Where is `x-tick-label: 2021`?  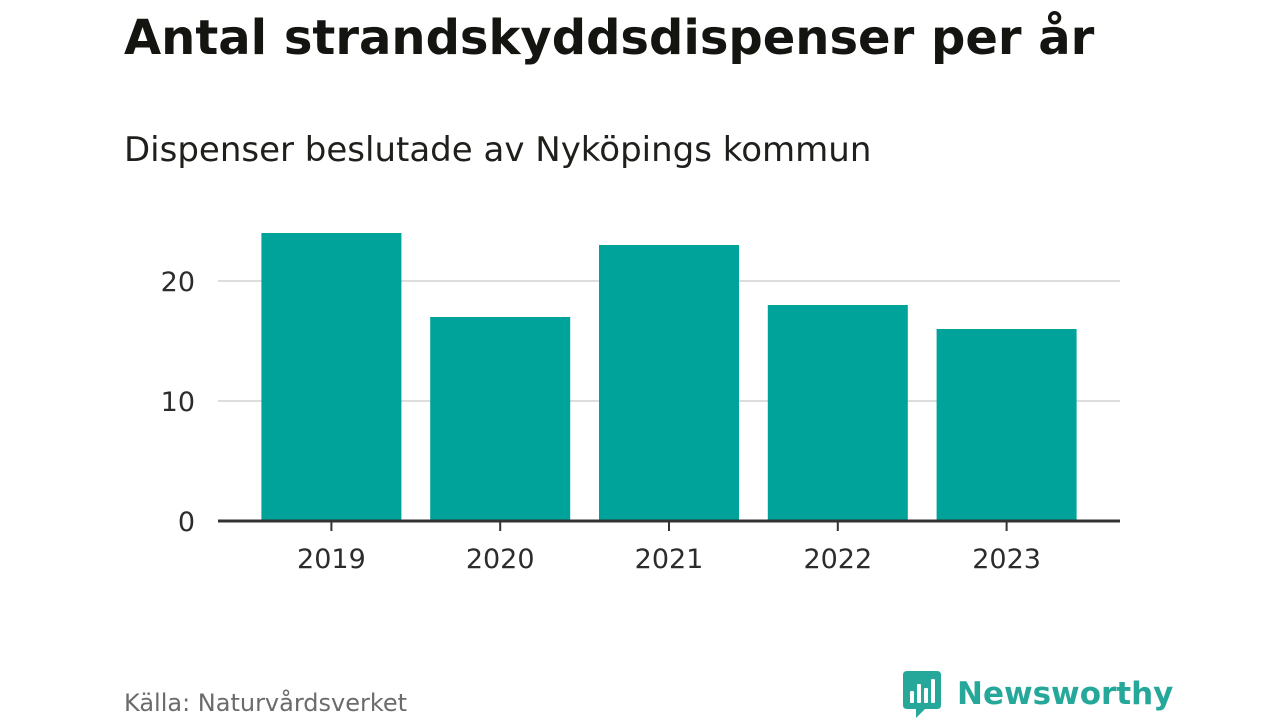 x-tick-label: 2021 is located at coordinates (669, 559).